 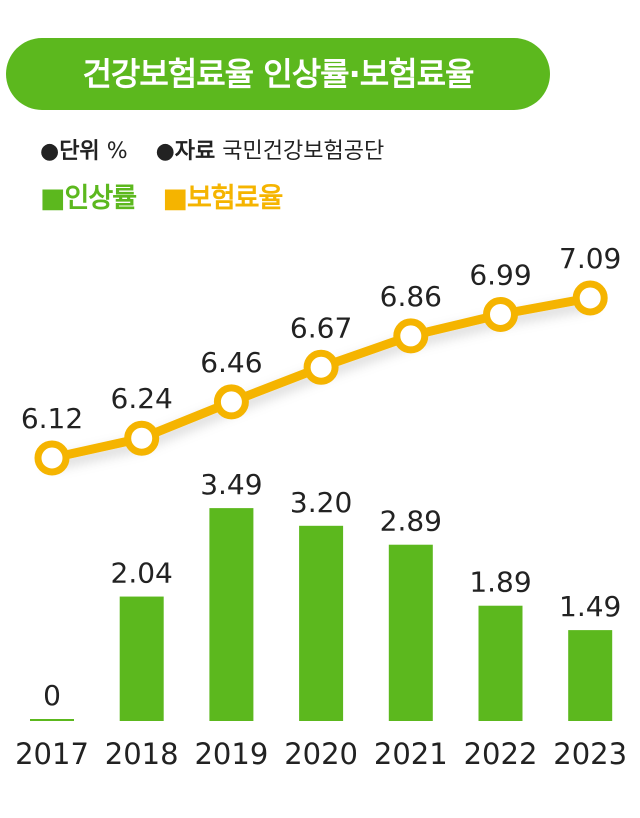 What do you see at coordinates (500, 314) in the screenshot?
I see `line-point-2022` at bounding box center [500, 314].